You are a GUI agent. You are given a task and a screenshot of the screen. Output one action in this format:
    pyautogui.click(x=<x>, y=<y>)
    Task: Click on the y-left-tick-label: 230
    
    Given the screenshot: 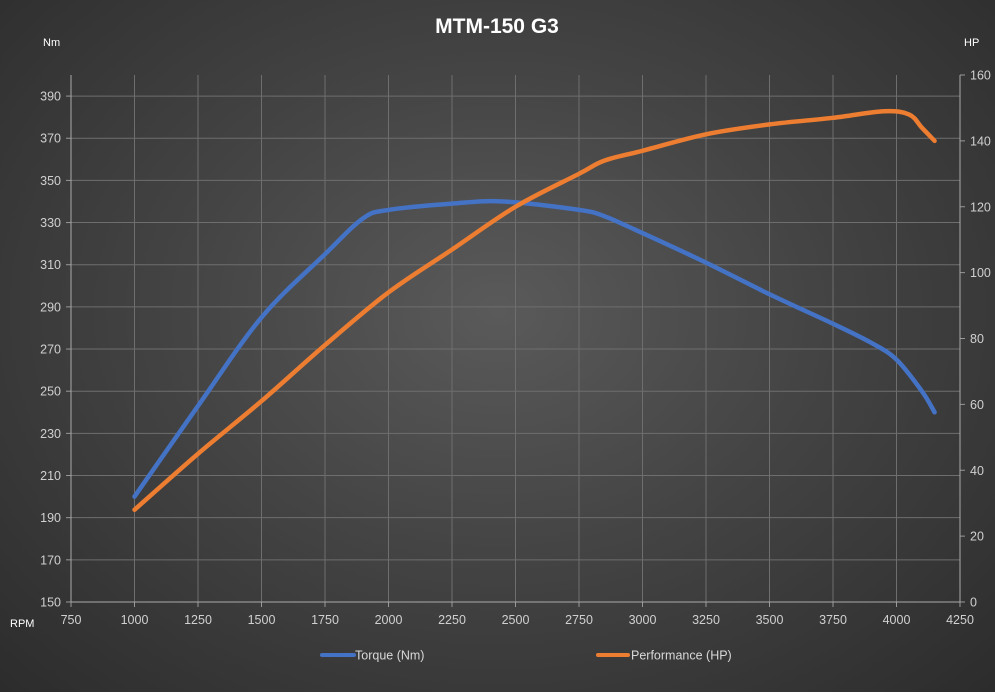 What is the action you would take?
    pyautogui.click(x=50, y=434)
    